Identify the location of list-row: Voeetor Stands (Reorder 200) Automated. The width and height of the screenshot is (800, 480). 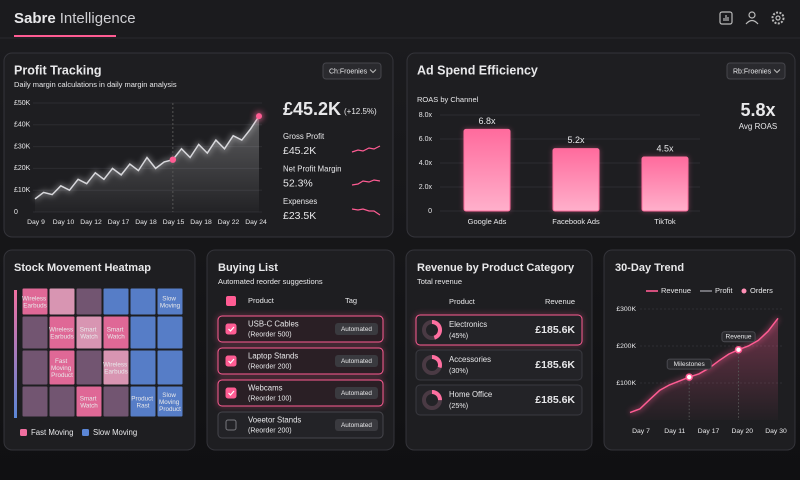
(300, 425).